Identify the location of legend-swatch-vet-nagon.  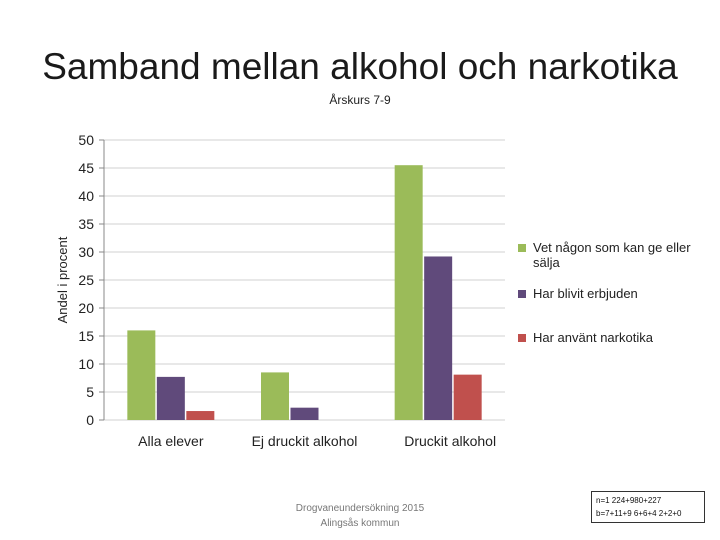
(522, 248).